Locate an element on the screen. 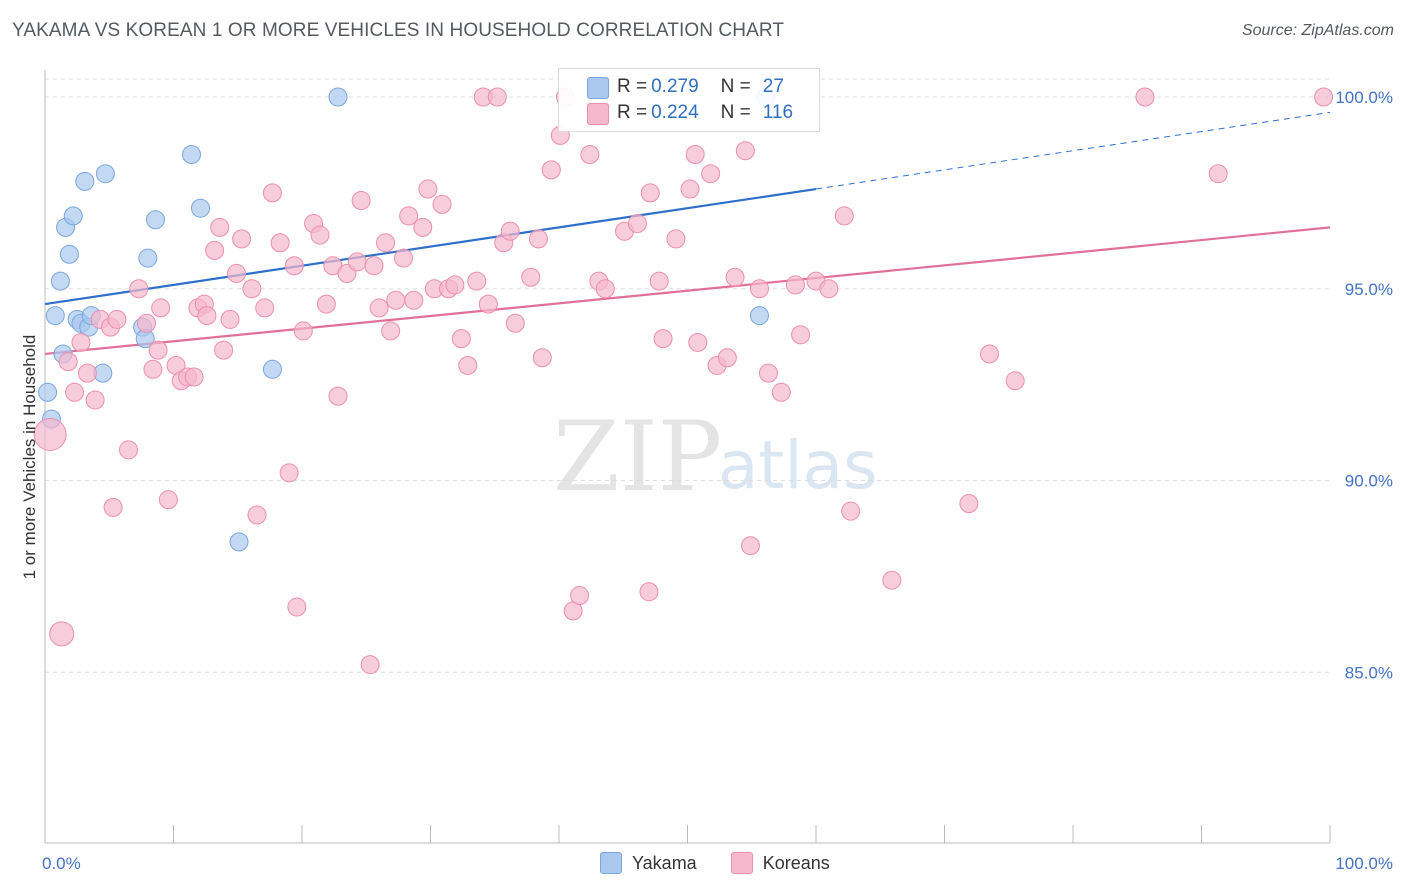 The image size is (1406, 892). y-tick-label: 85.0% is located at coordinates (1369, 672).